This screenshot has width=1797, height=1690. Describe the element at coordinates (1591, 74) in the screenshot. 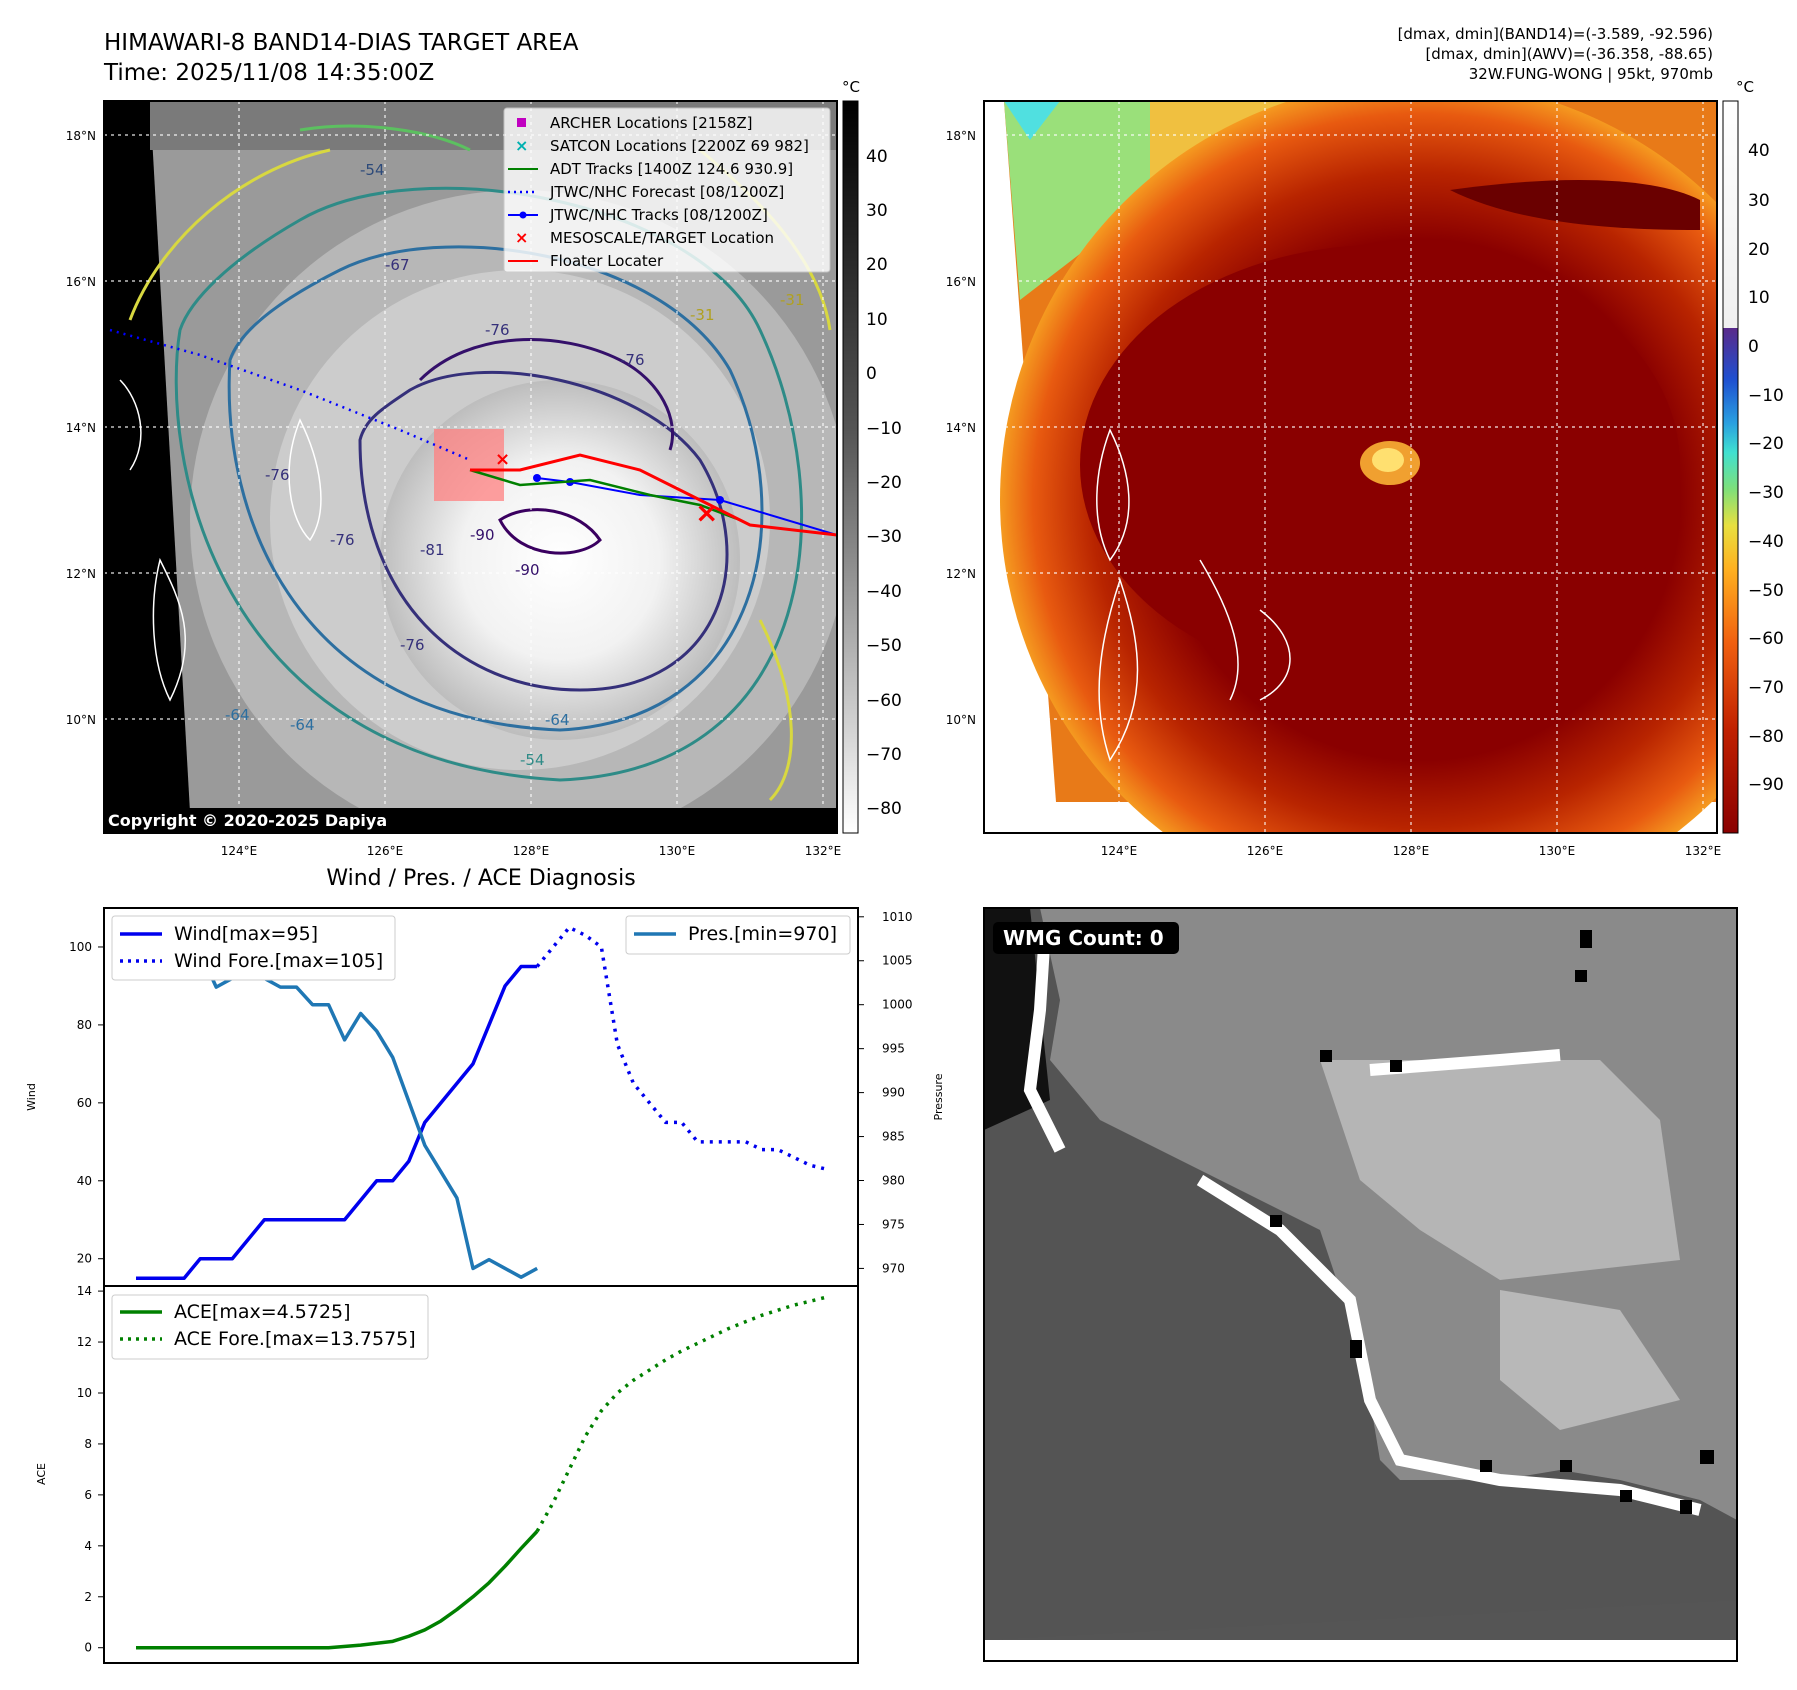

I see `storm-info: 32W.FUNG-WONG | 95kt, 970mb` at that location.